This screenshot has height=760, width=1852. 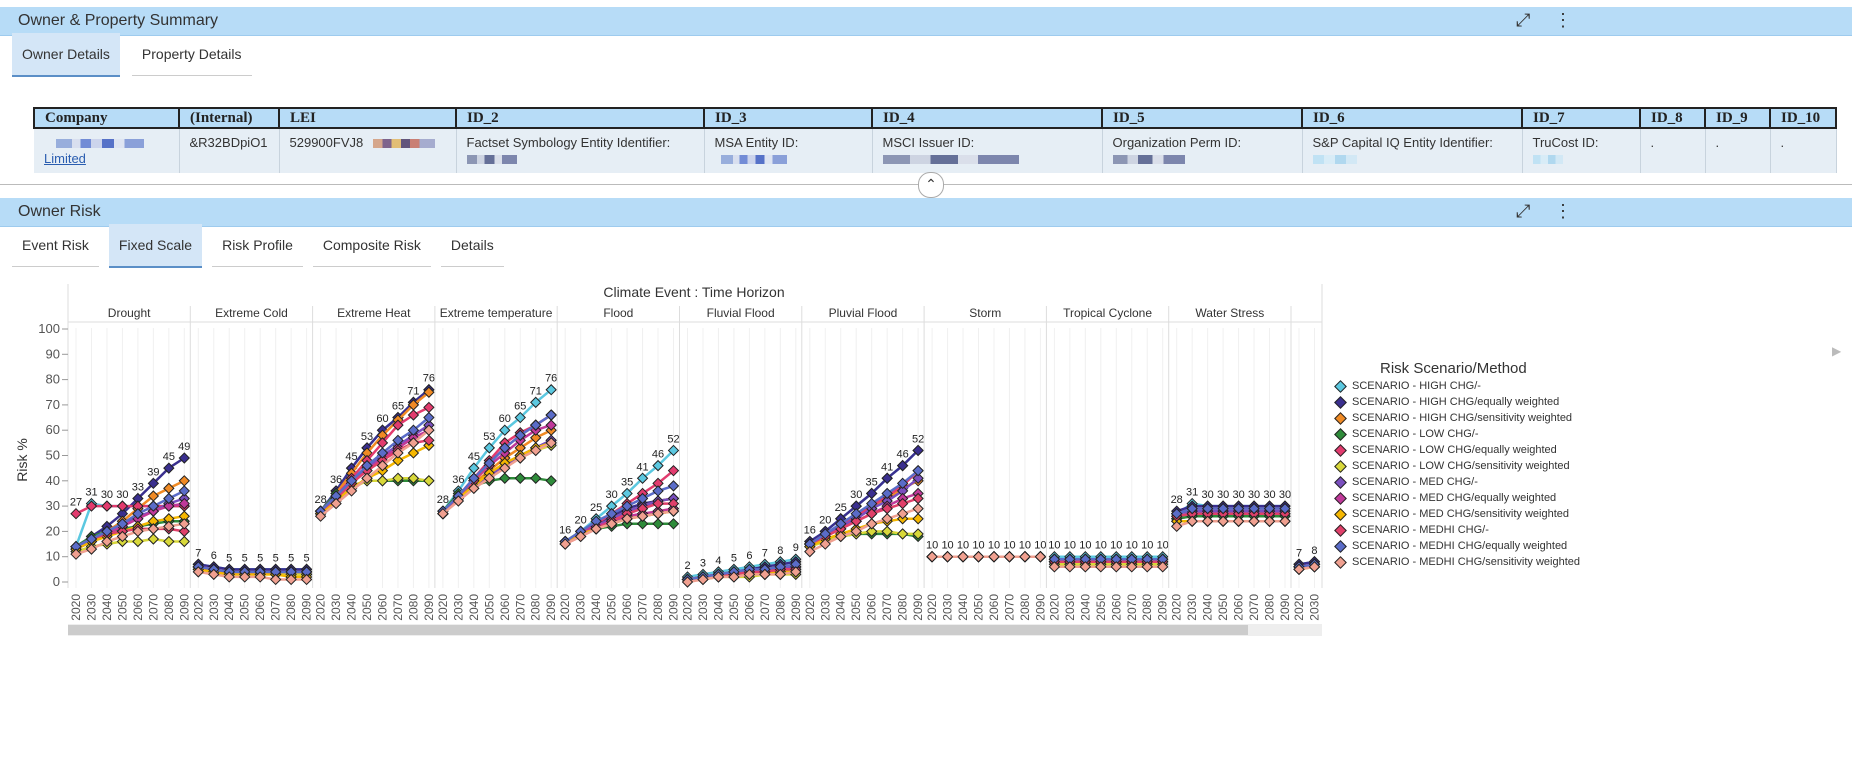 What do you see at coordinates (1446, 402) in the screenshot?
I see `legend-item: SCENARIO - HIGH CHG/equally weighted` at bounding box center [1446, 402].